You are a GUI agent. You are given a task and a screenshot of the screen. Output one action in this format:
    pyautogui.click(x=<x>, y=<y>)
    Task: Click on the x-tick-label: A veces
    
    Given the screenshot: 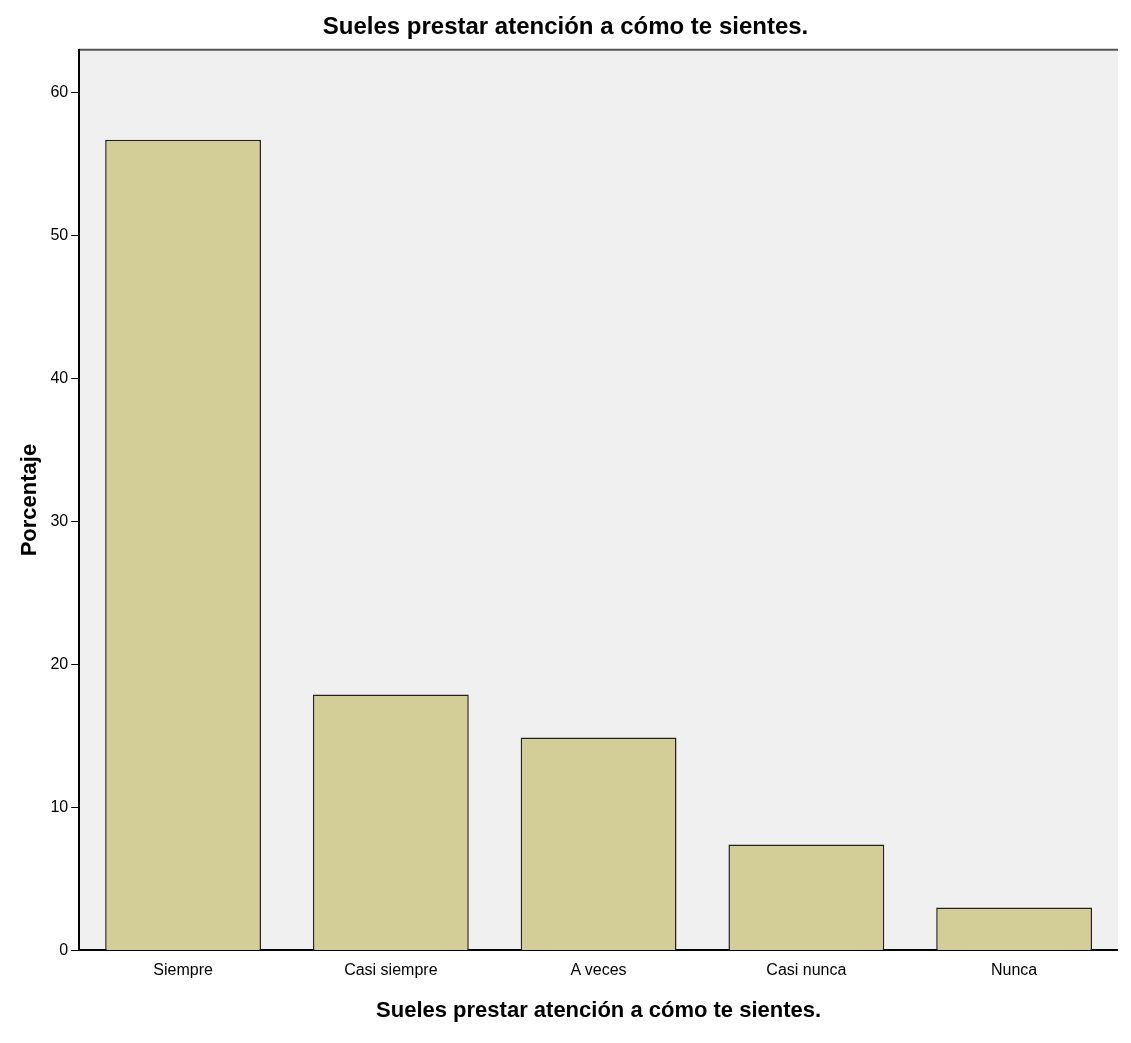 What is the action you would take?
    pyautogui.click(x=598, y=970)
    